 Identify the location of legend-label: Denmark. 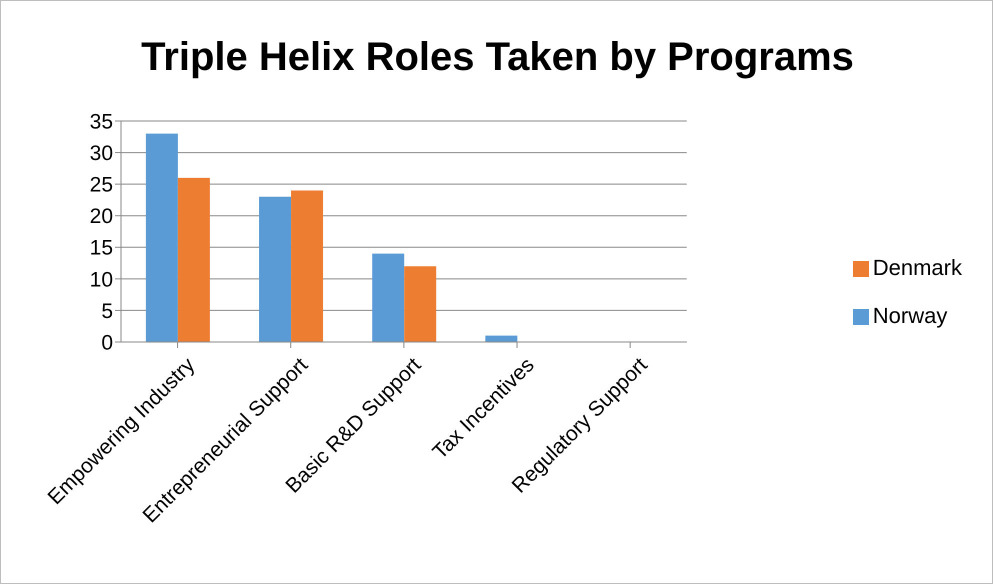
(917, 267).